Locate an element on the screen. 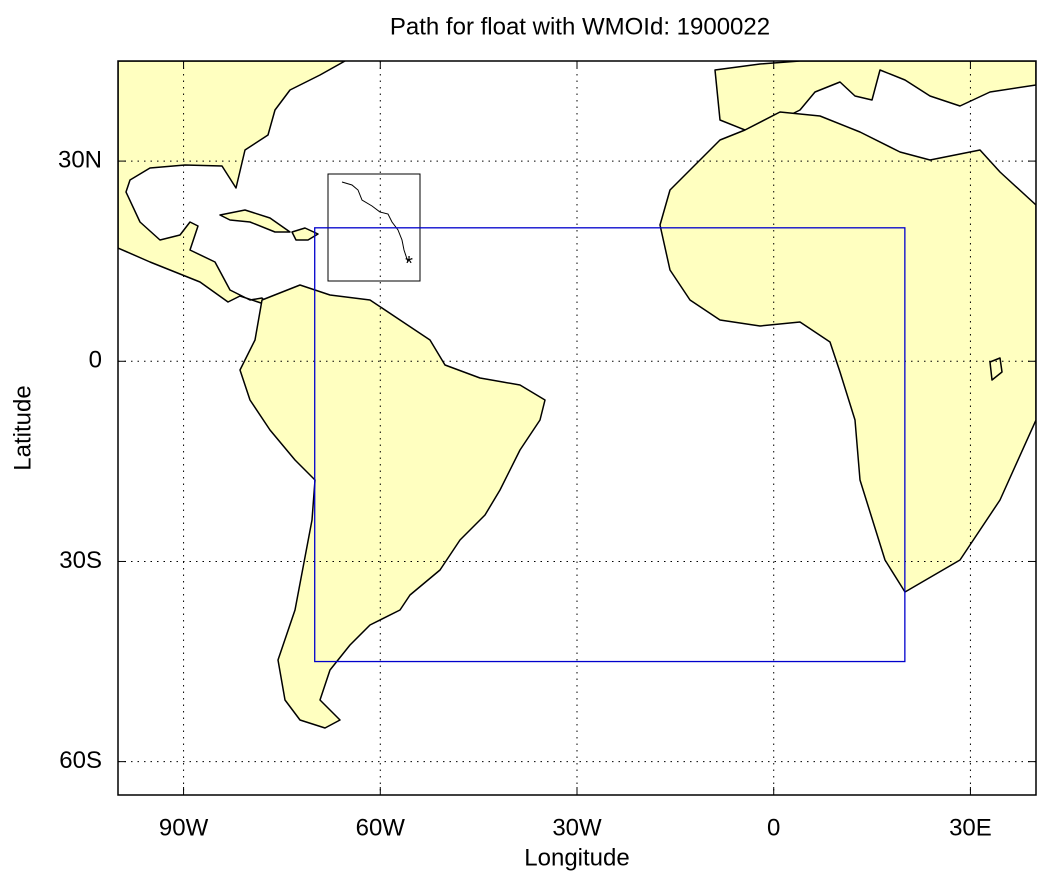  x-axis-label: Longitude is located at coordinates (576, 857).